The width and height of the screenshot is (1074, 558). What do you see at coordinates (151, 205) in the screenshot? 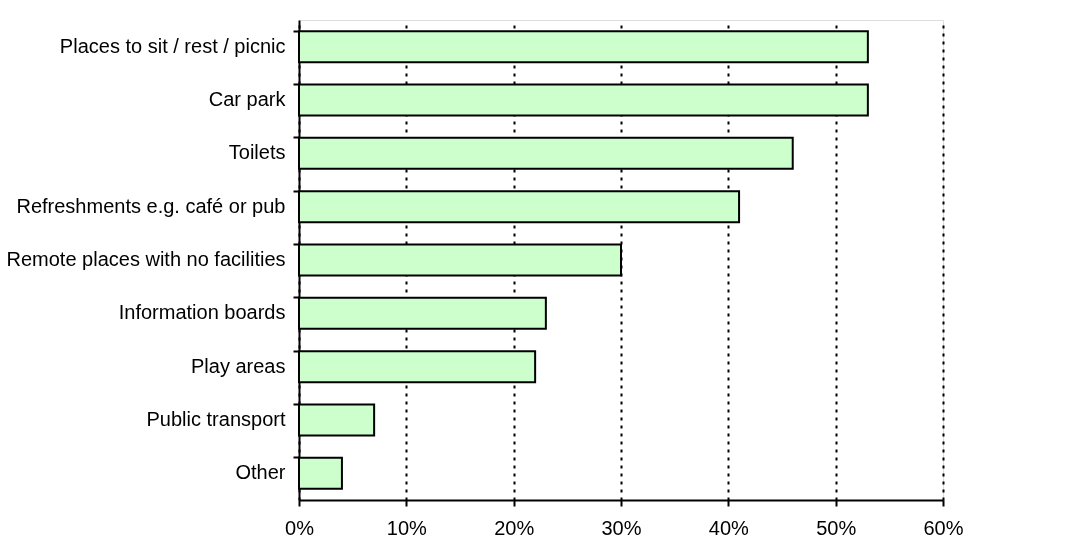
I see `y-tick-label: Refreshments e.g. café or pub` at bounding box center [151, 205].